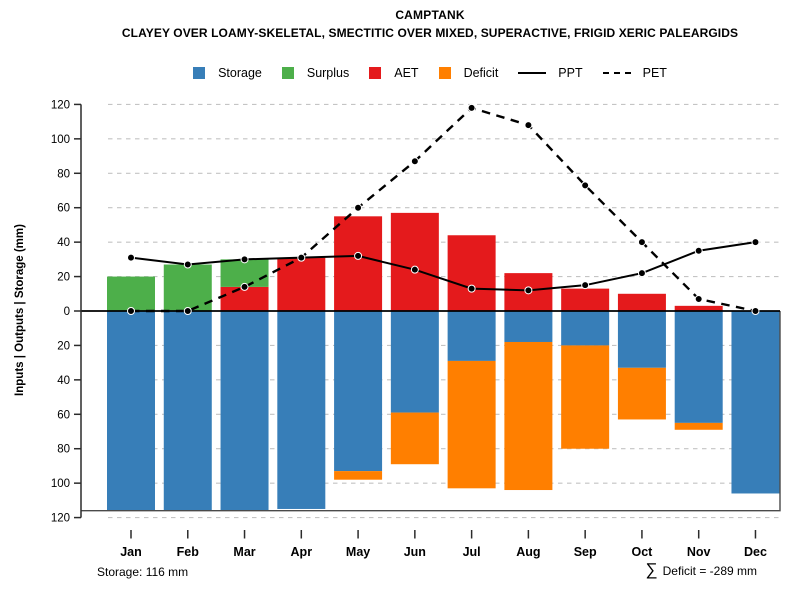 This screenshot has width=800, height=600. Describe the element at coordinates (641, 393) in the screenshot. I see `bar-deficit-Oct` at that location.